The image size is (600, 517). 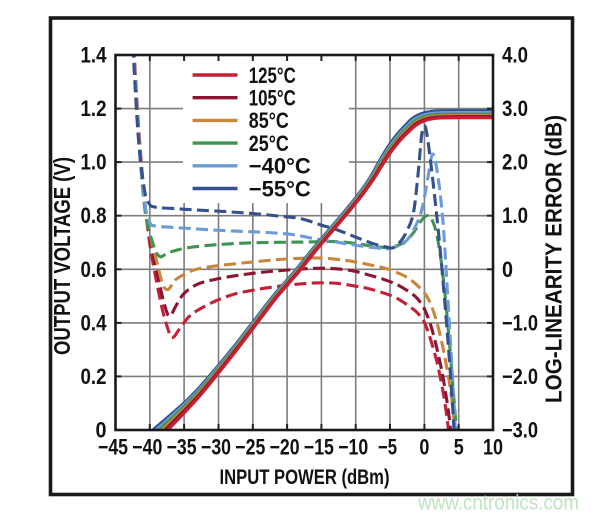 I want to click on svg-text: 10, so click(x=493, y=447).